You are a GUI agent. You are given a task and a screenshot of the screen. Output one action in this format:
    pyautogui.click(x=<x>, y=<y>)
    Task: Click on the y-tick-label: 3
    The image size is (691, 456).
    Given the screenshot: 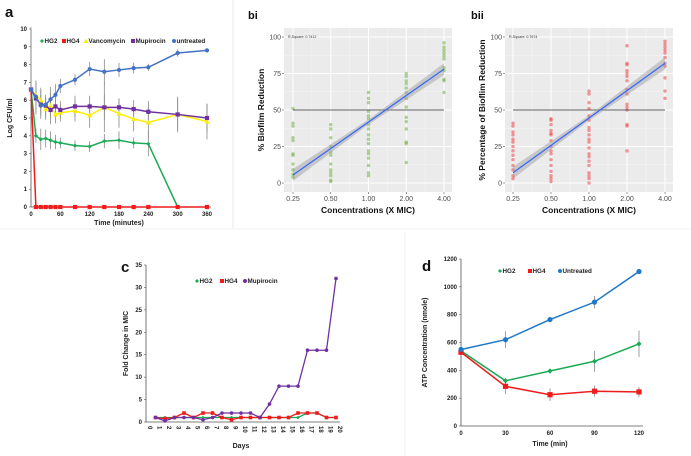 What is the action you would take?
    pyautogui.click(x=26, y=155)
    